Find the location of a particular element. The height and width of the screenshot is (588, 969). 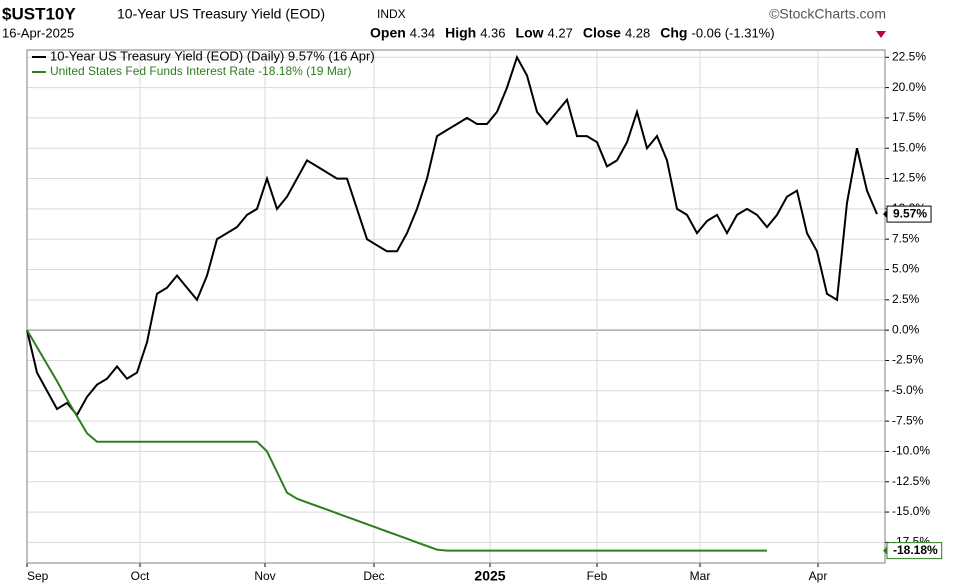

y-tick-label: 22.5% is located at coordinates (909, 56).